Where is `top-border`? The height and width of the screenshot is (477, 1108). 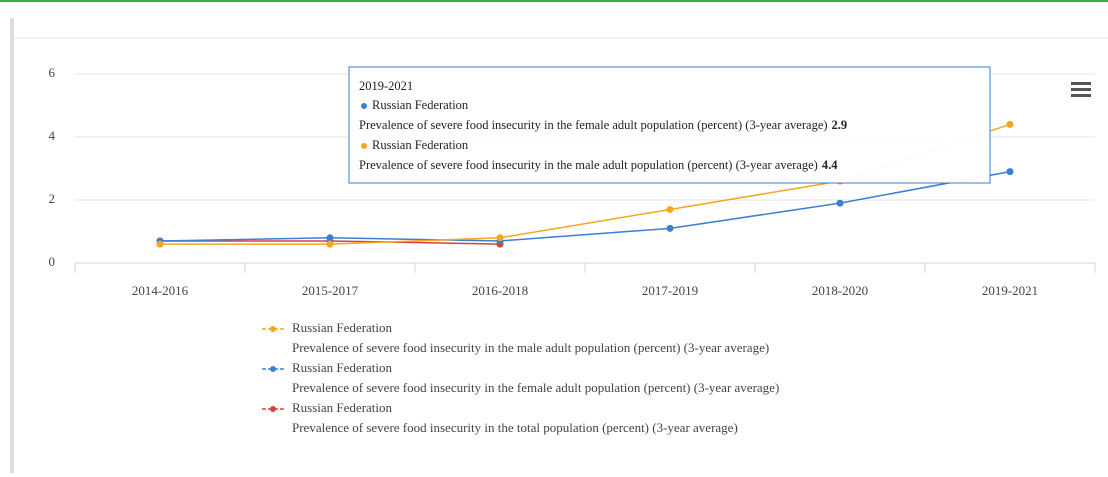
top-border is located at coordinates (554, 1).